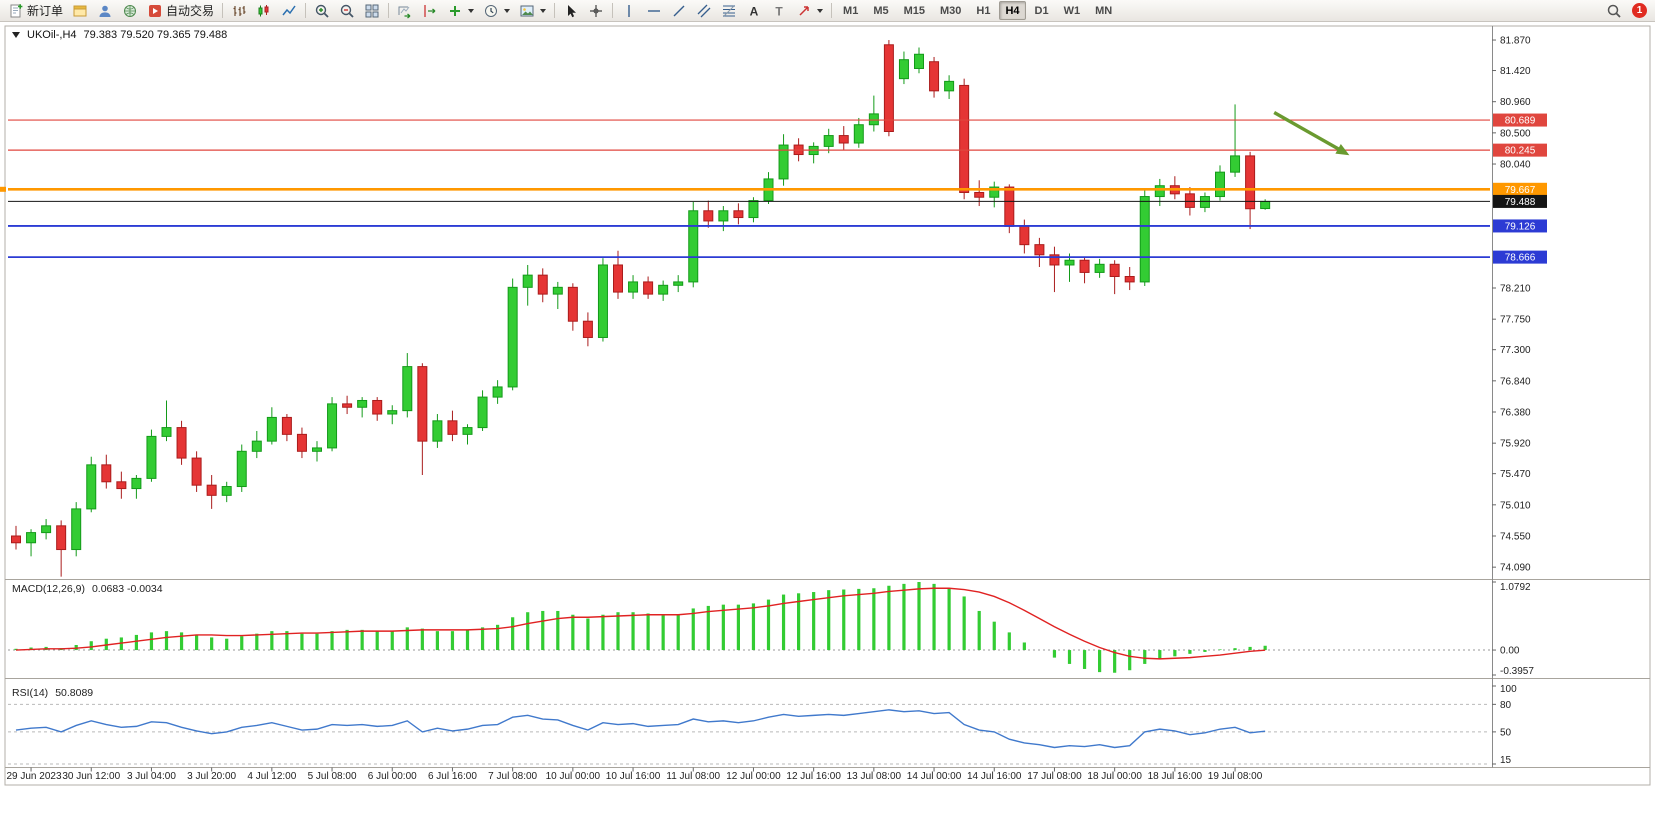  I want to click on auto-scroll-button, so click(405, 11).